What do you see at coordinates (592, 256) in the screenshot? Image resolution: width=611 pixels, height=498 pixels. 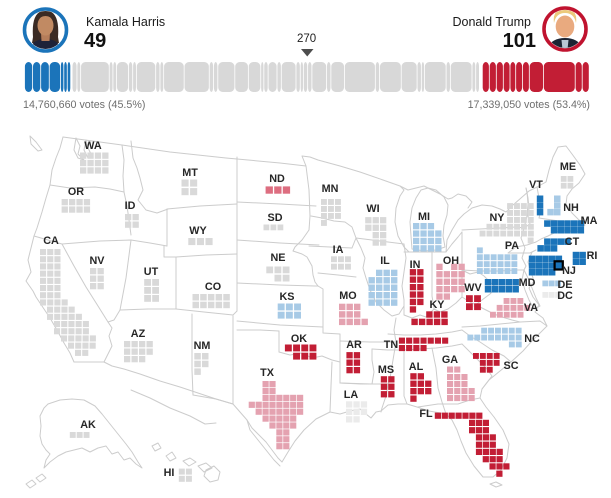 I see `svg-text: RI` at bounding box center [592, 256].